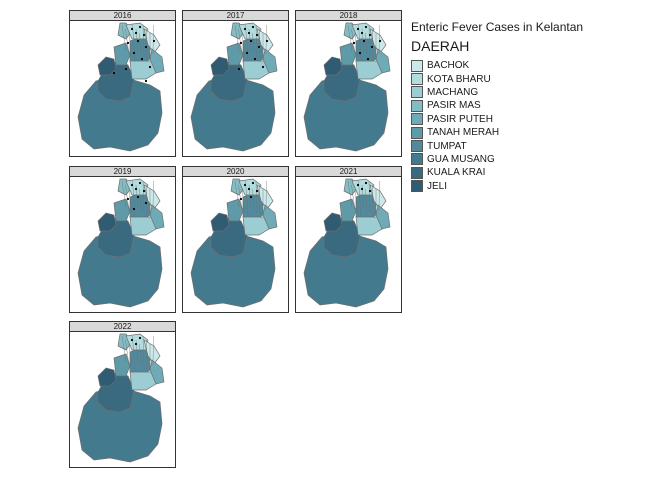  I want to click on legend-item: TANAH MERAH, so click(455, 132).